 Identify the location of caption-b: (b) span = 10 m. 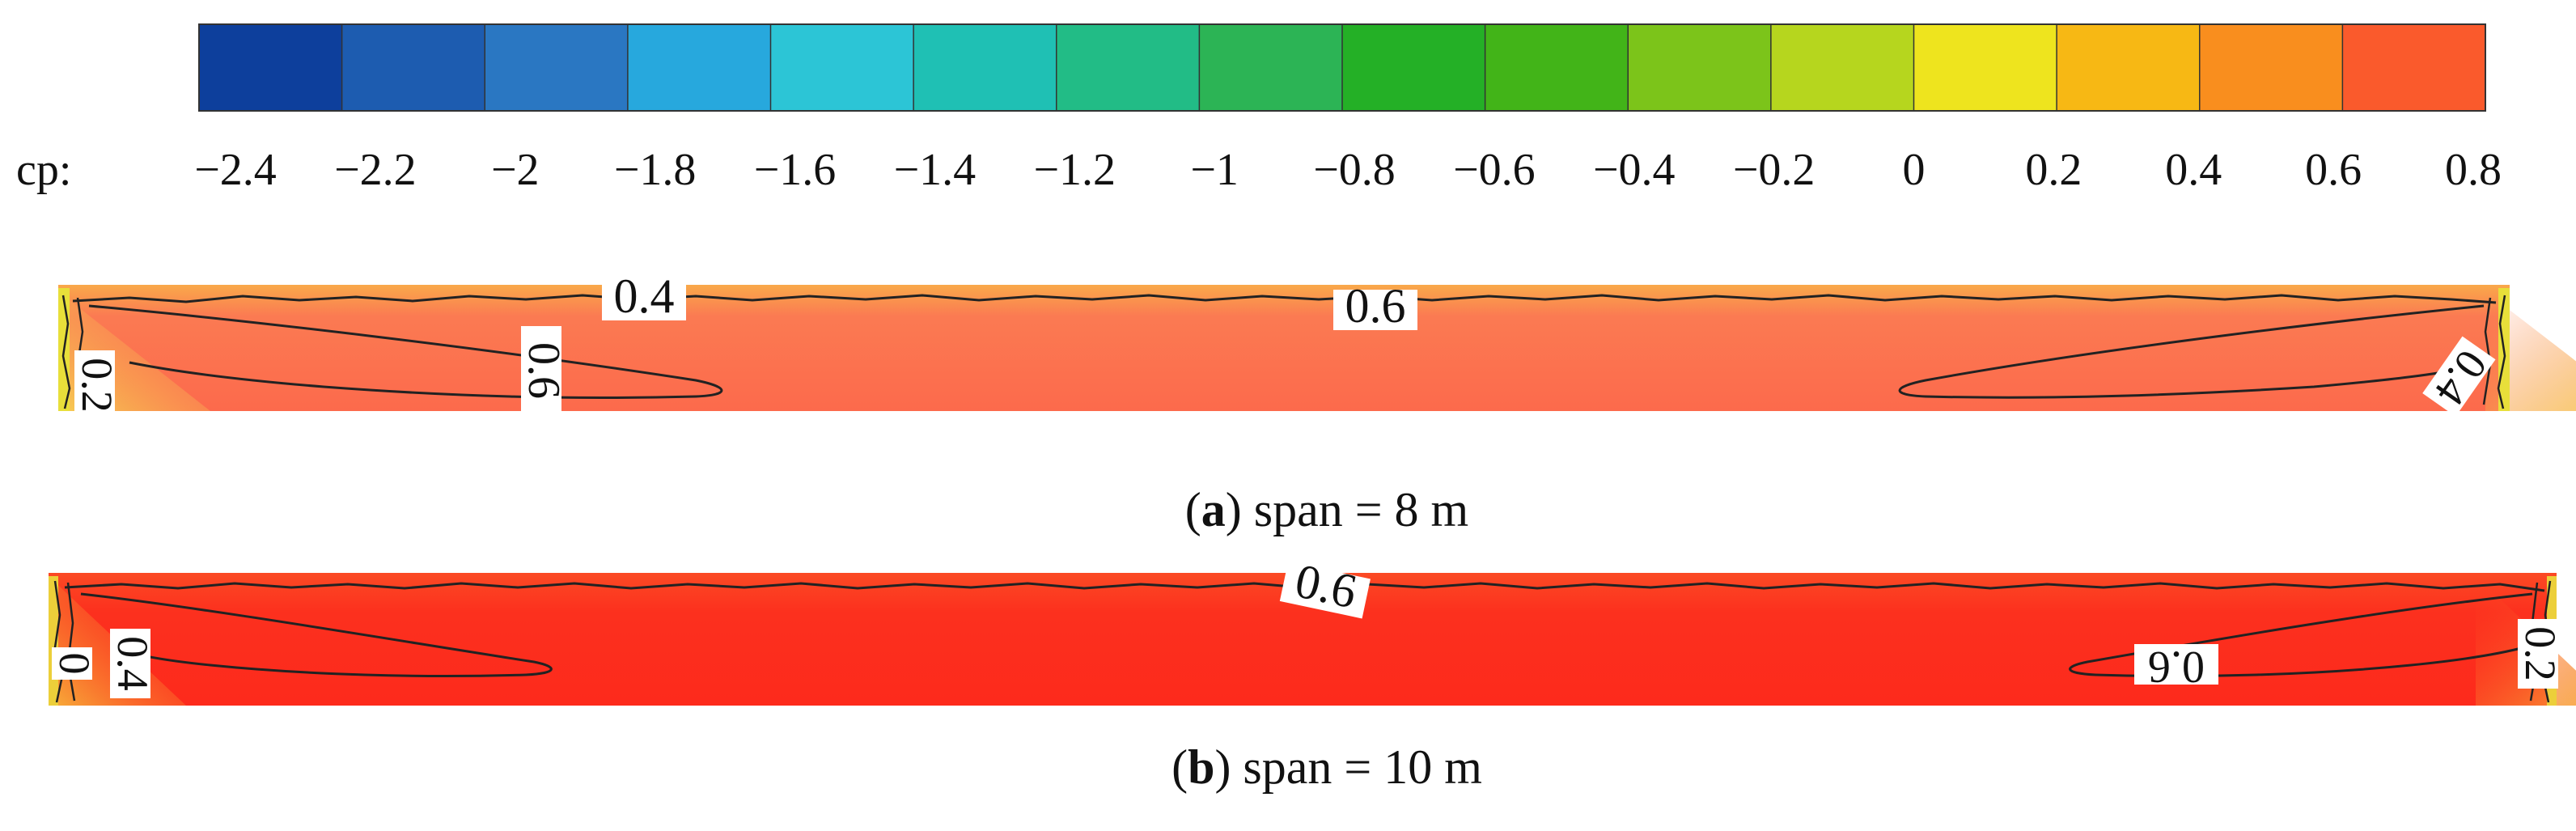
(1326, 767).